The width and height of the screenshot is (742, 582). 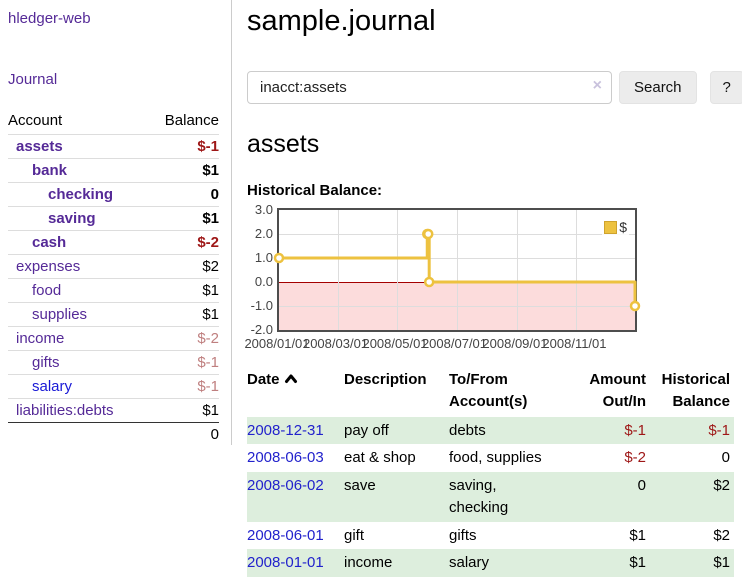 I want to click on transaction-accounts: food, supplies, so click(x=495, y=458).